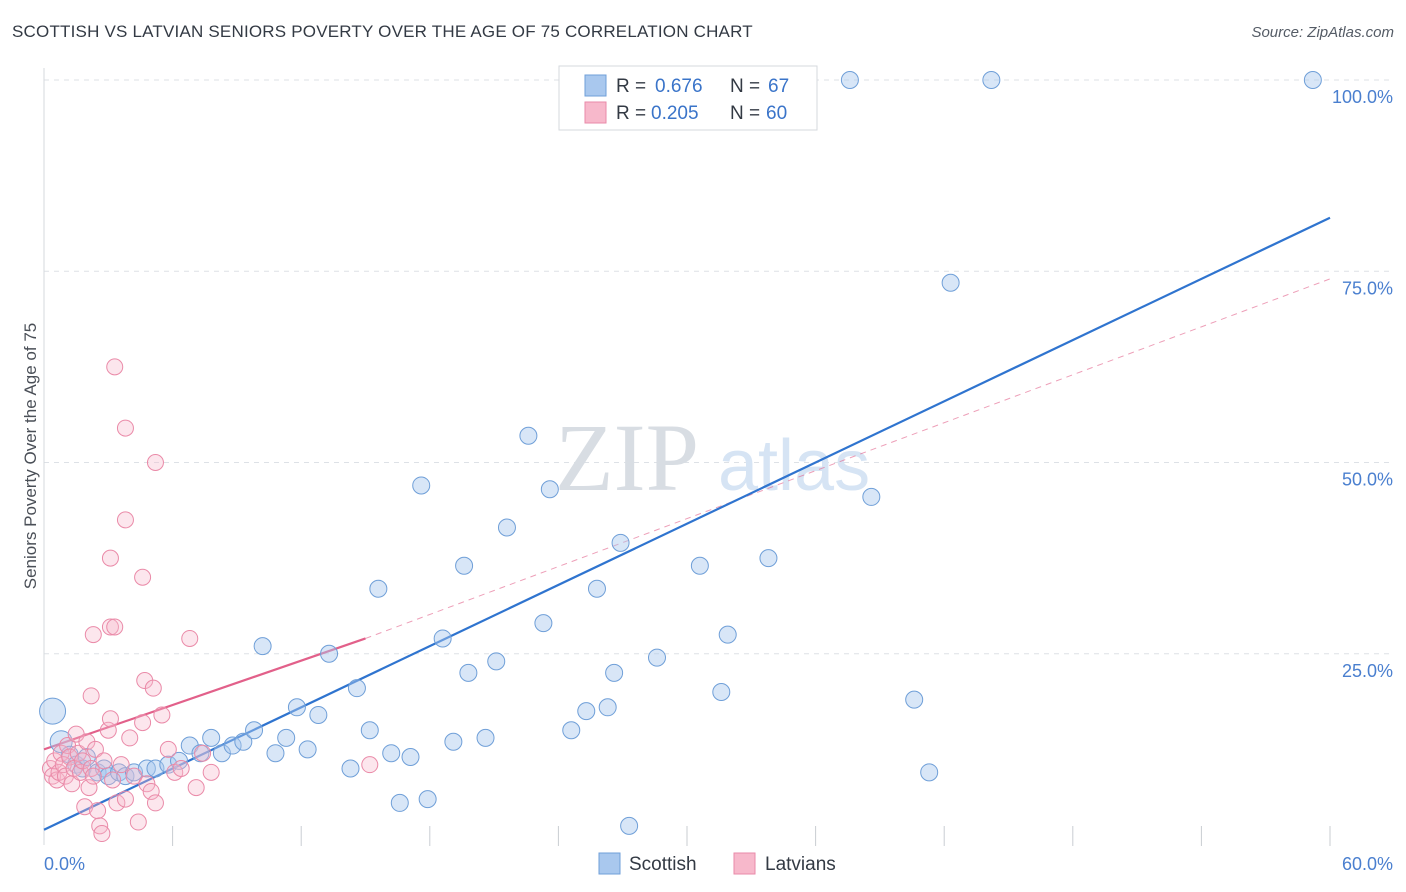 Image resolution: width=1406 pixels, height=892 pixels. What do you see at coordinates (595, 112) in the screenshot?
I see `legend-latvian-swatch` at bounding box center [595, 112].